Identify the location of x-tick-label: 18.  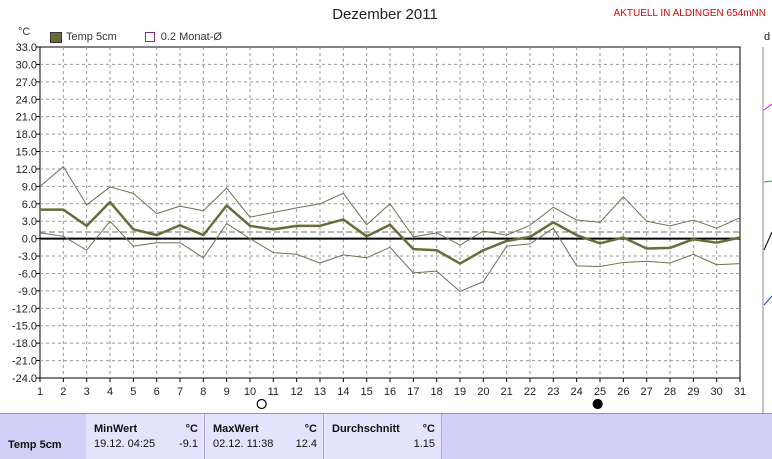
(437, 392).